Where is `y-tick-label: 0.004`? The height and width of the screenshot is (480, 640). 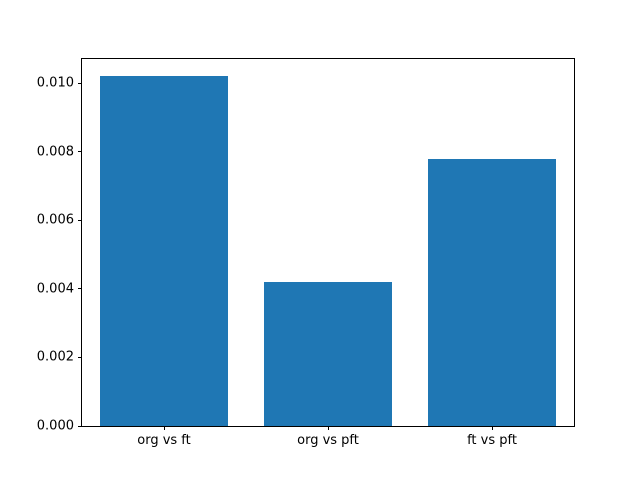 y-tick-label: 0.004 is located at coordinates (55, 289).